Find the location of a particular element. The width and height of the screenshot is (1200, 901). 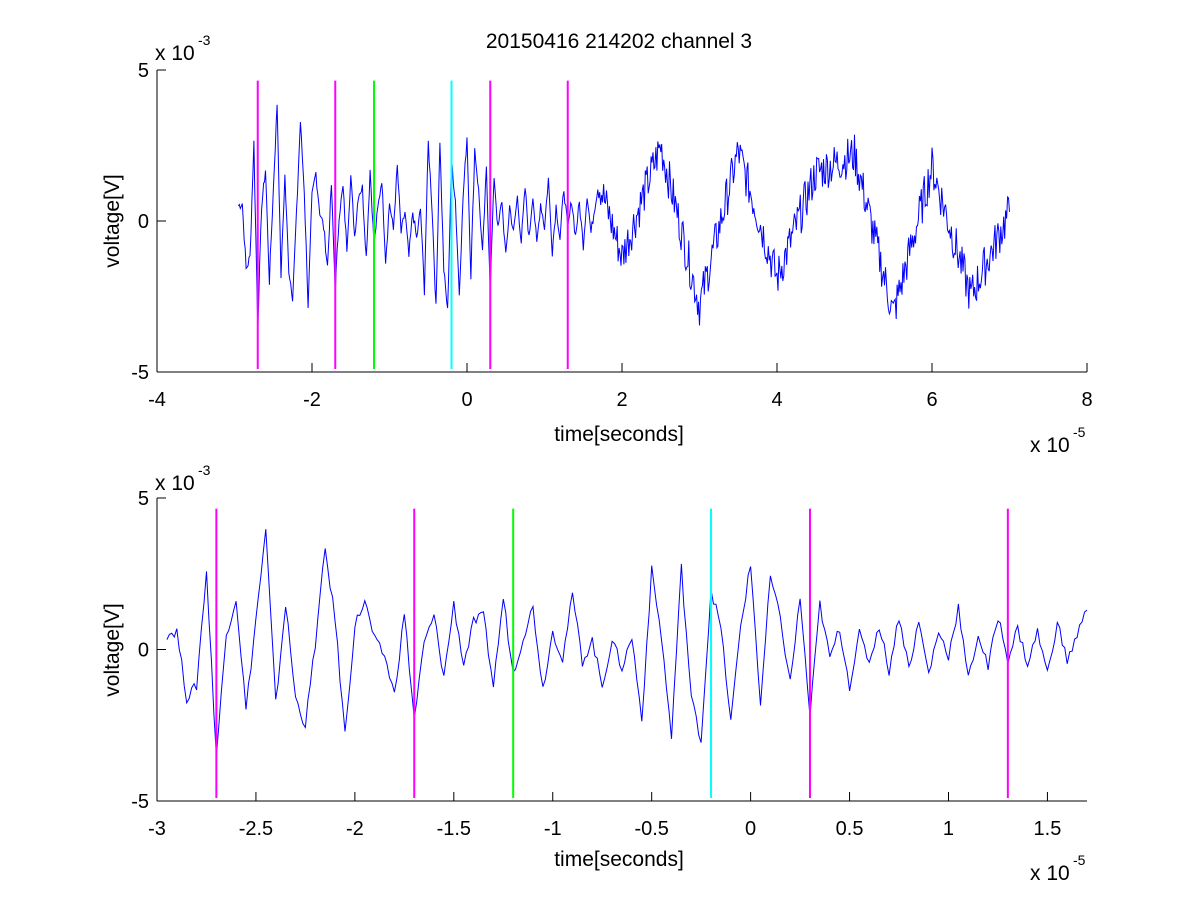

top-x-tick-label: 4 is located at coordinates (776, 400).